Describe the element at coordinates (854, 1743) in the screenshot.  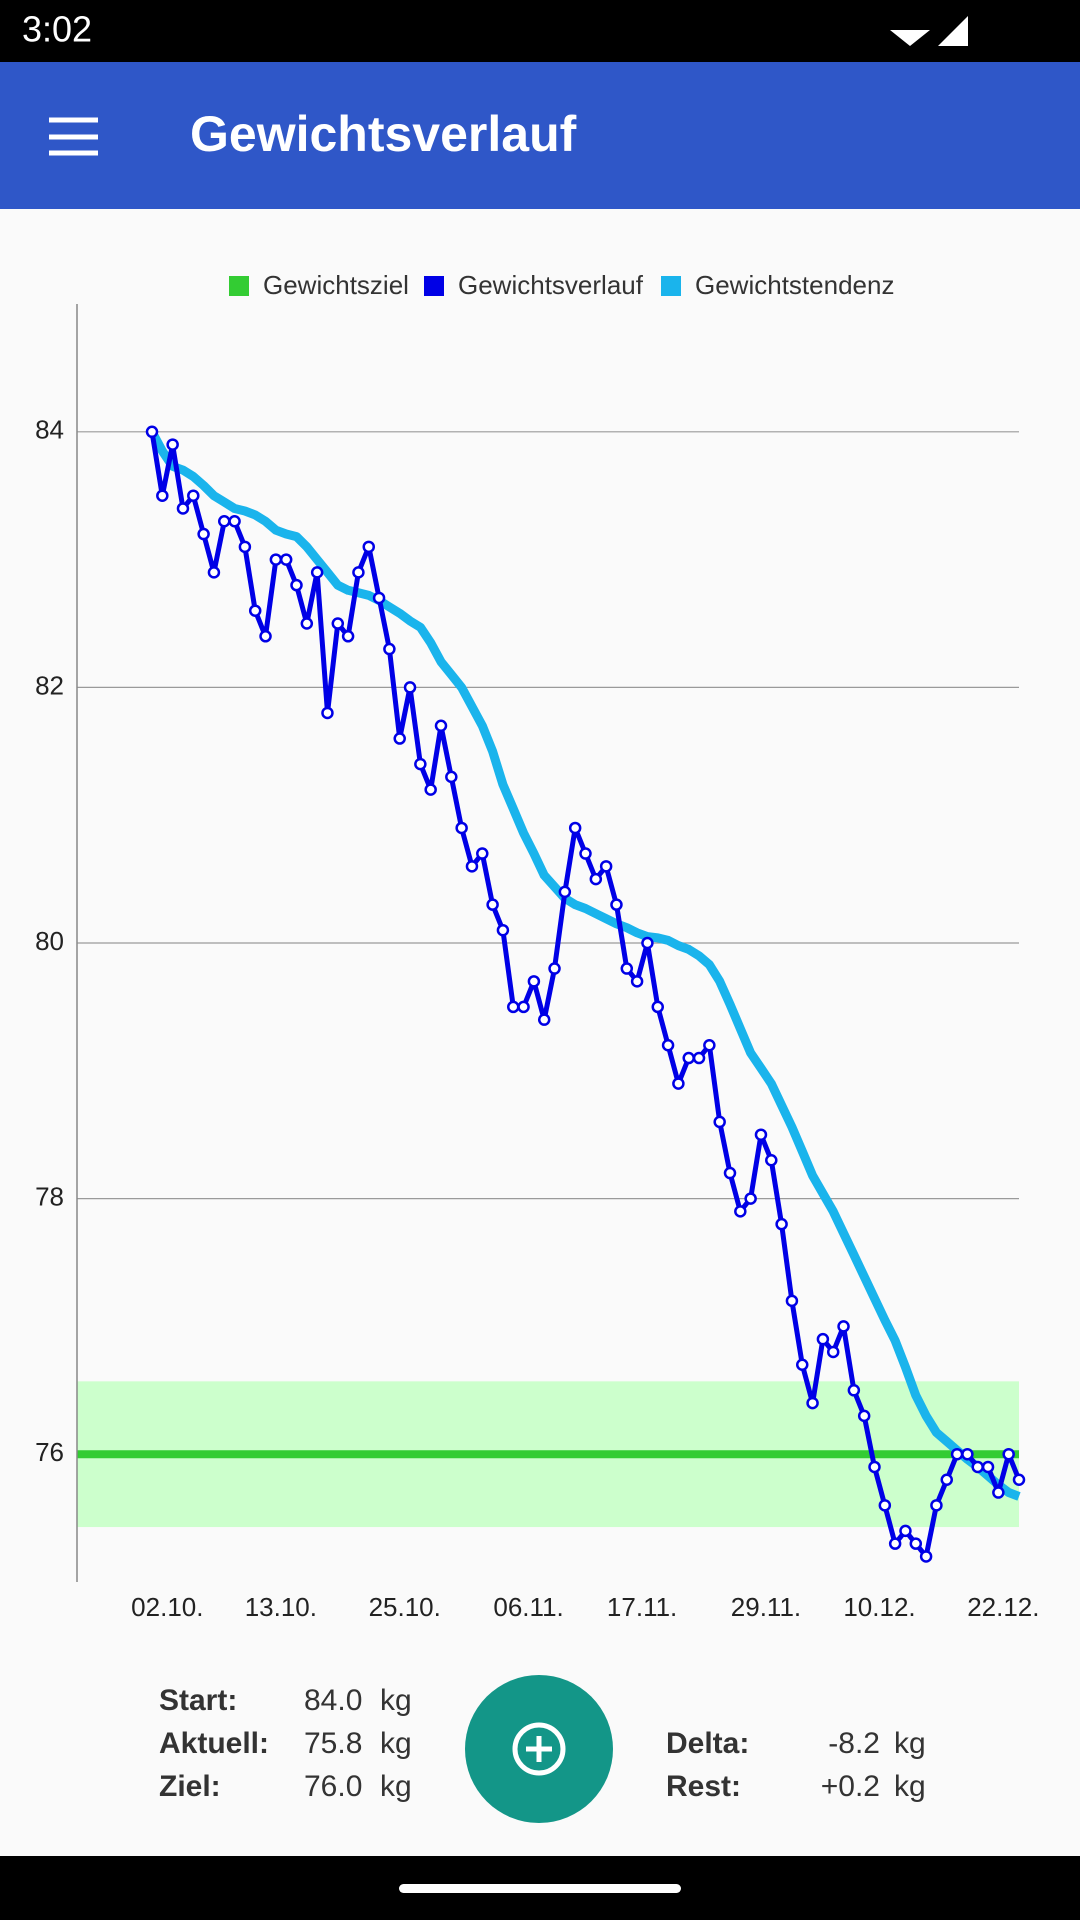
I see `stat-value: -8.2` at that location.